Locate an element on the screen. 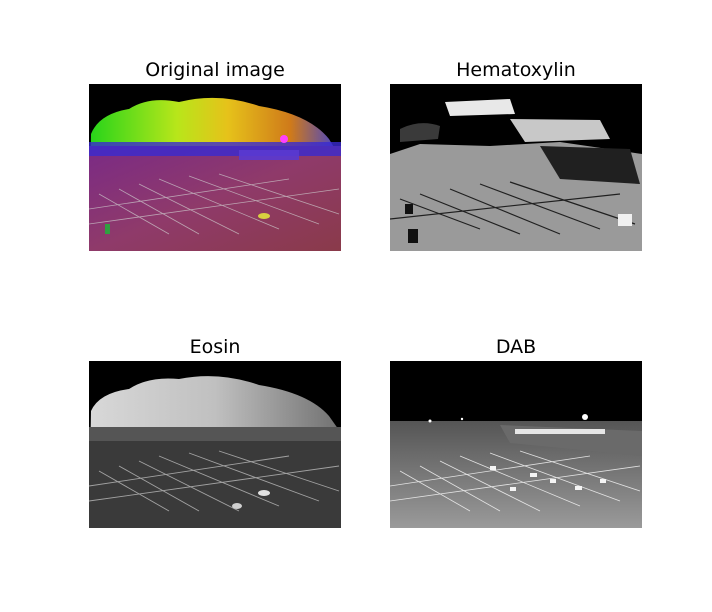  original-image is located at coordinates (215, 167).